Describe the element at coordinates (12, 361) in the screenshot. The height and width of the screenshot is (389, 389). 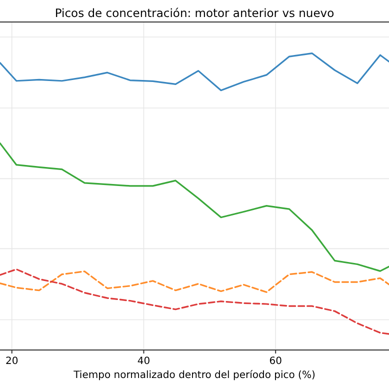
I see `x-tick-label: 20` at that location.